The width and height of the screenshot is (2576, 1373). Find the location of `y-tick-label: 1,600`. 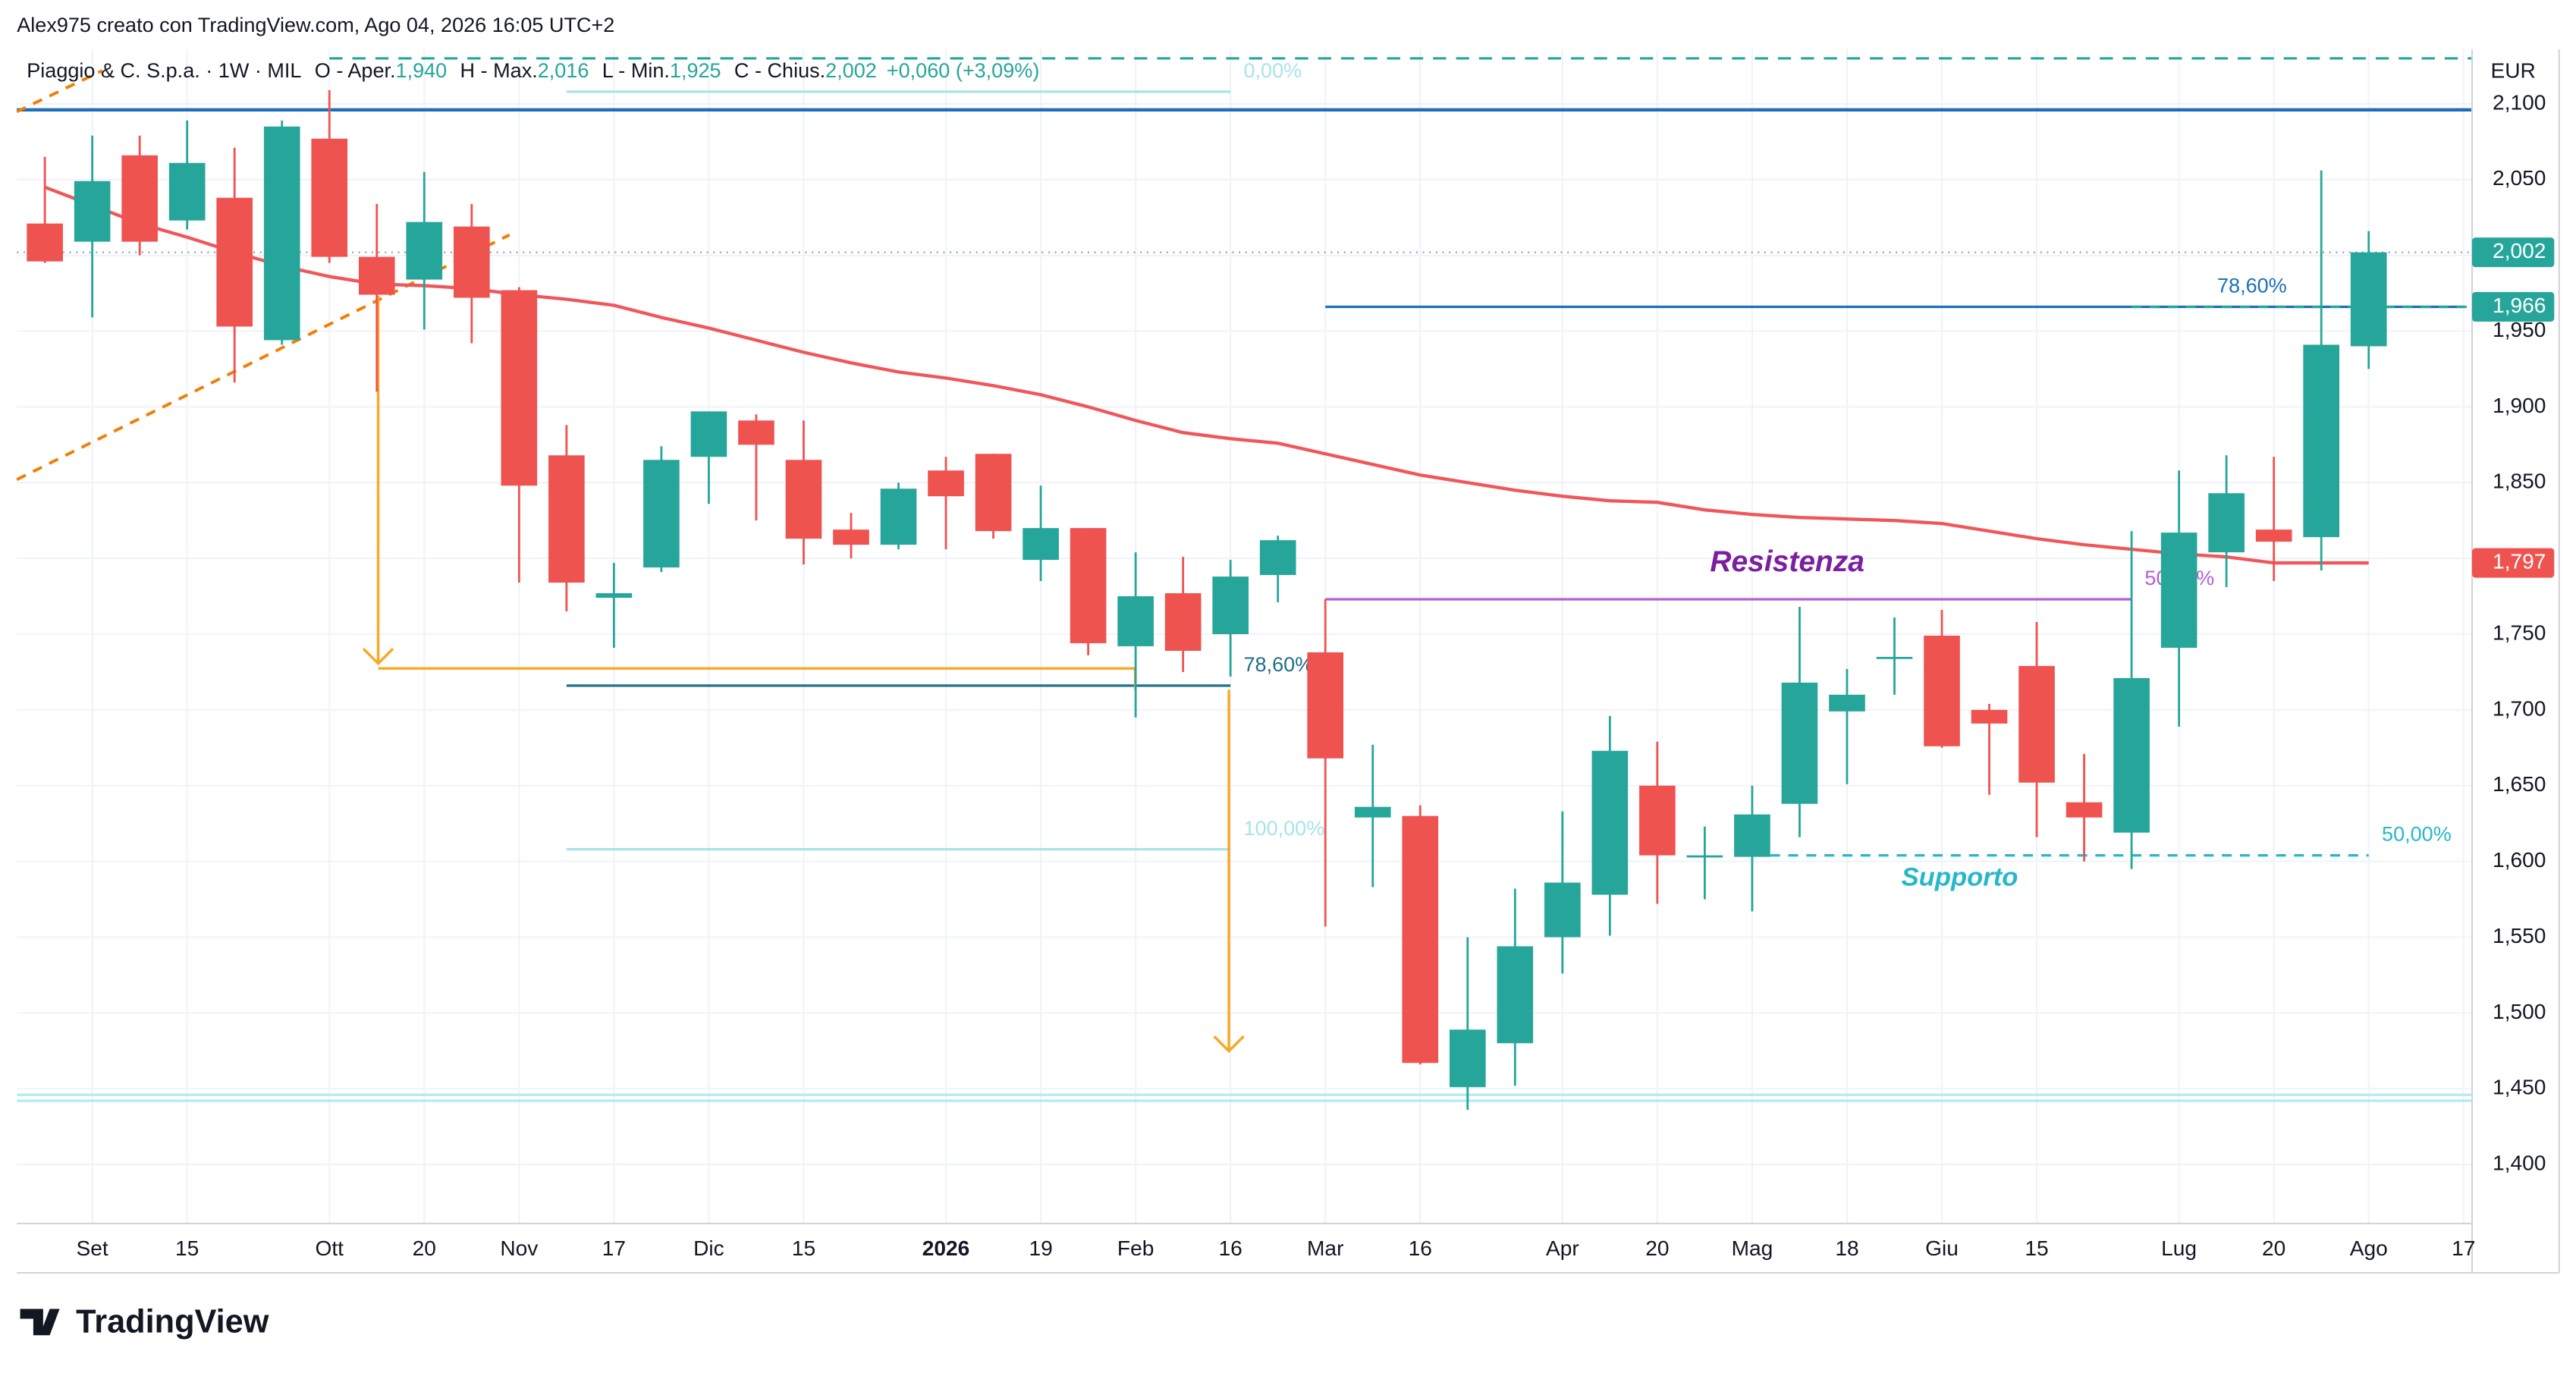

y-tick-label: 1,600 is located at coordinates (2519, 860).